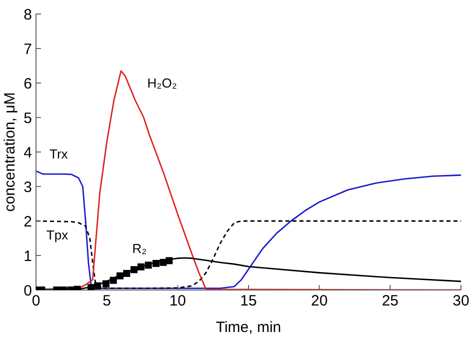 The image size is (476, 338). Describe the element at coordinates (28, 153) in the screenshot. I see `y-tick-label: 4` at that location.